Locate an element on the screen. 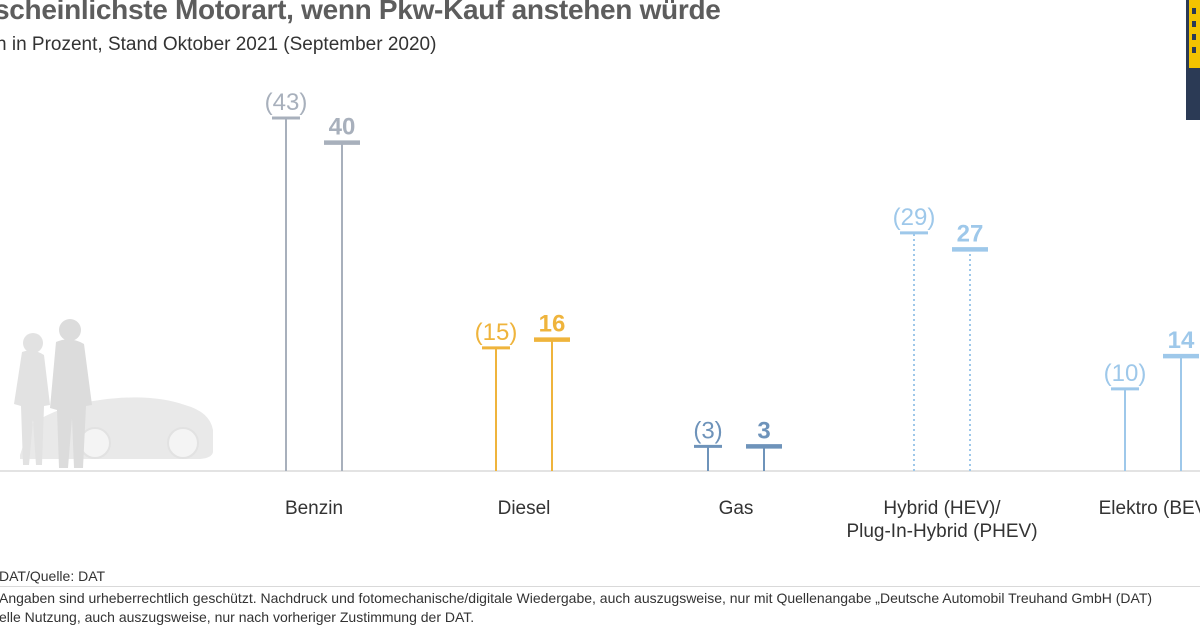 This screenshot has width=1200, height=630. woman-silhouette is located at coordinates (32, 399).